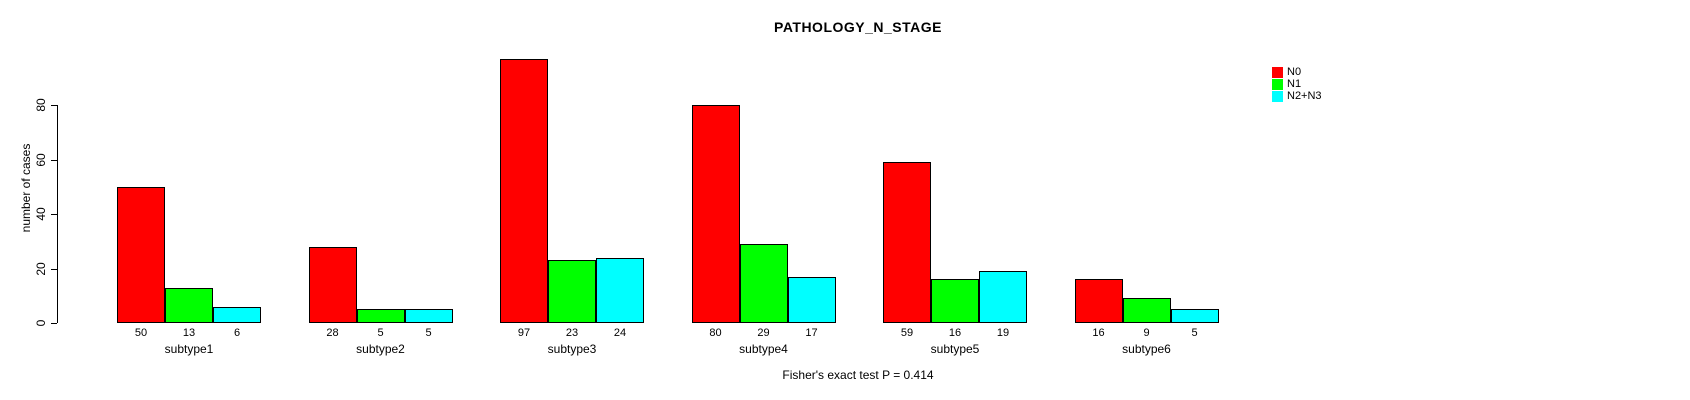 This screenshot has height=400, width=1690. What do you see at coordinates (1146, 349) in the screenshot?
I see `category-label-subtype6: subtype6` at bounding box center [1146, 349].